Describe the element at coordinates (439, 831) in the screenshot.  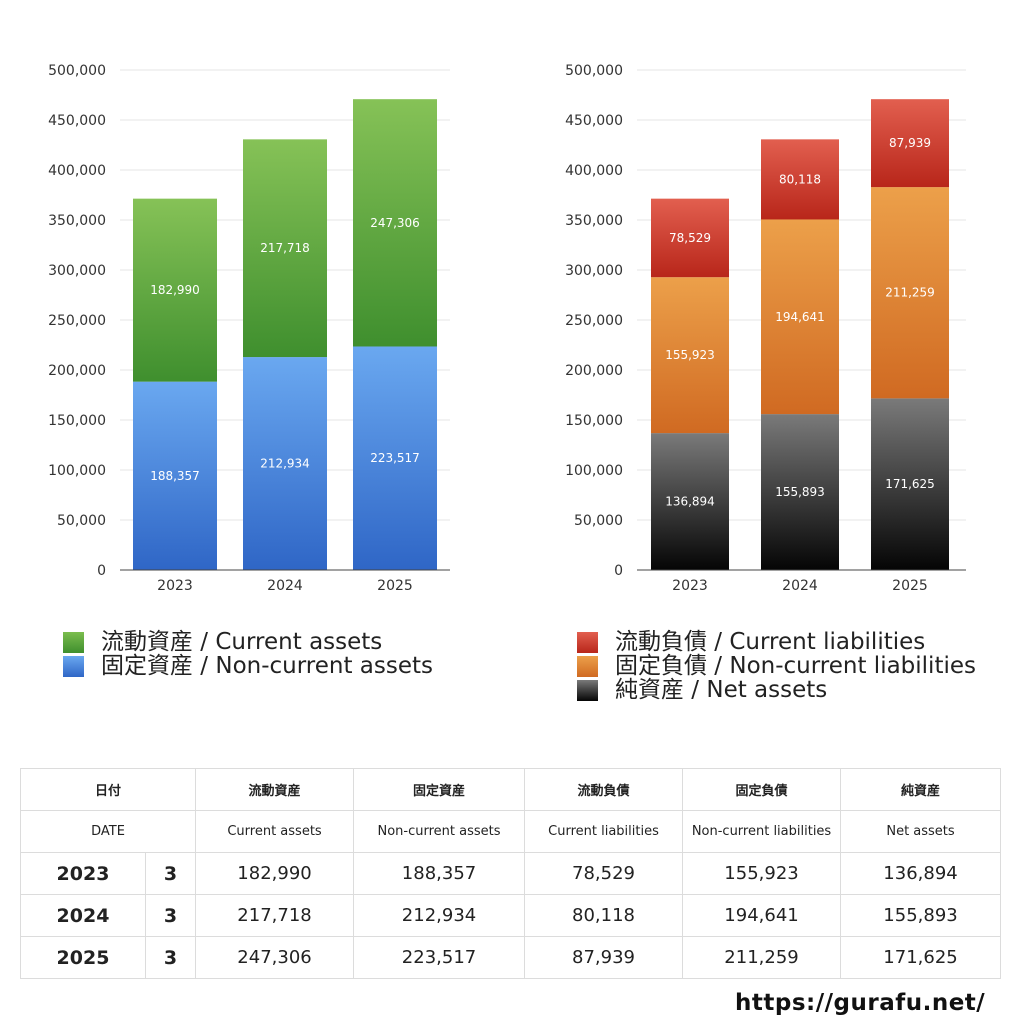
I see `header-non-current-assets-en: Non-current assets` at that location.